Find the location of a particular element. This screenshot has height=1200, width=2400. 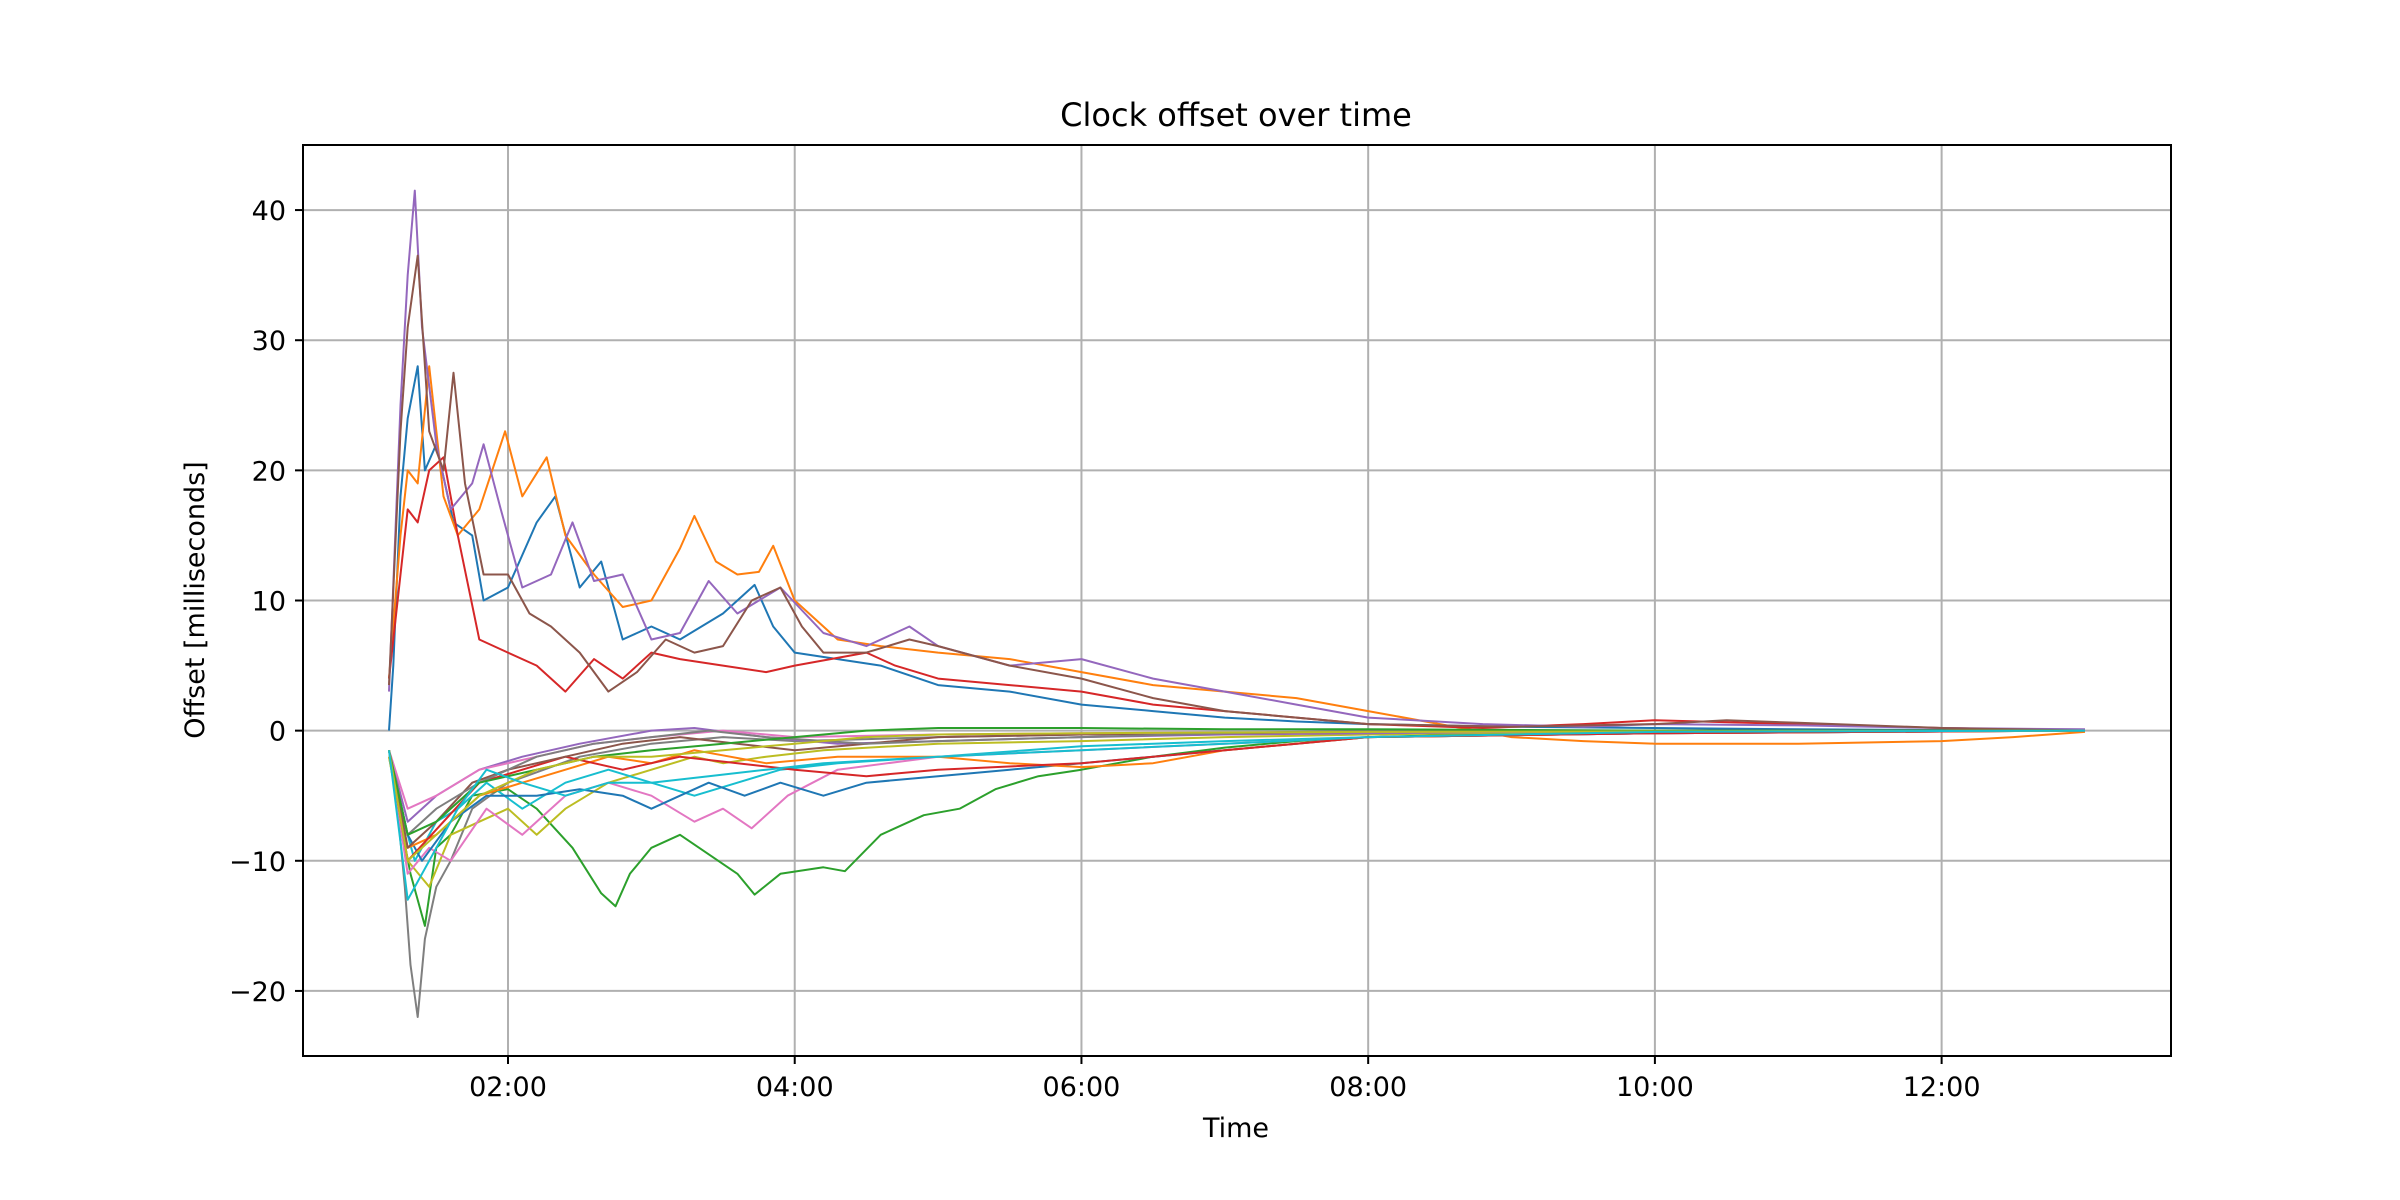

y-axis: −20 −10 0 10 20 30 40 is located at coordinates (266, 602).